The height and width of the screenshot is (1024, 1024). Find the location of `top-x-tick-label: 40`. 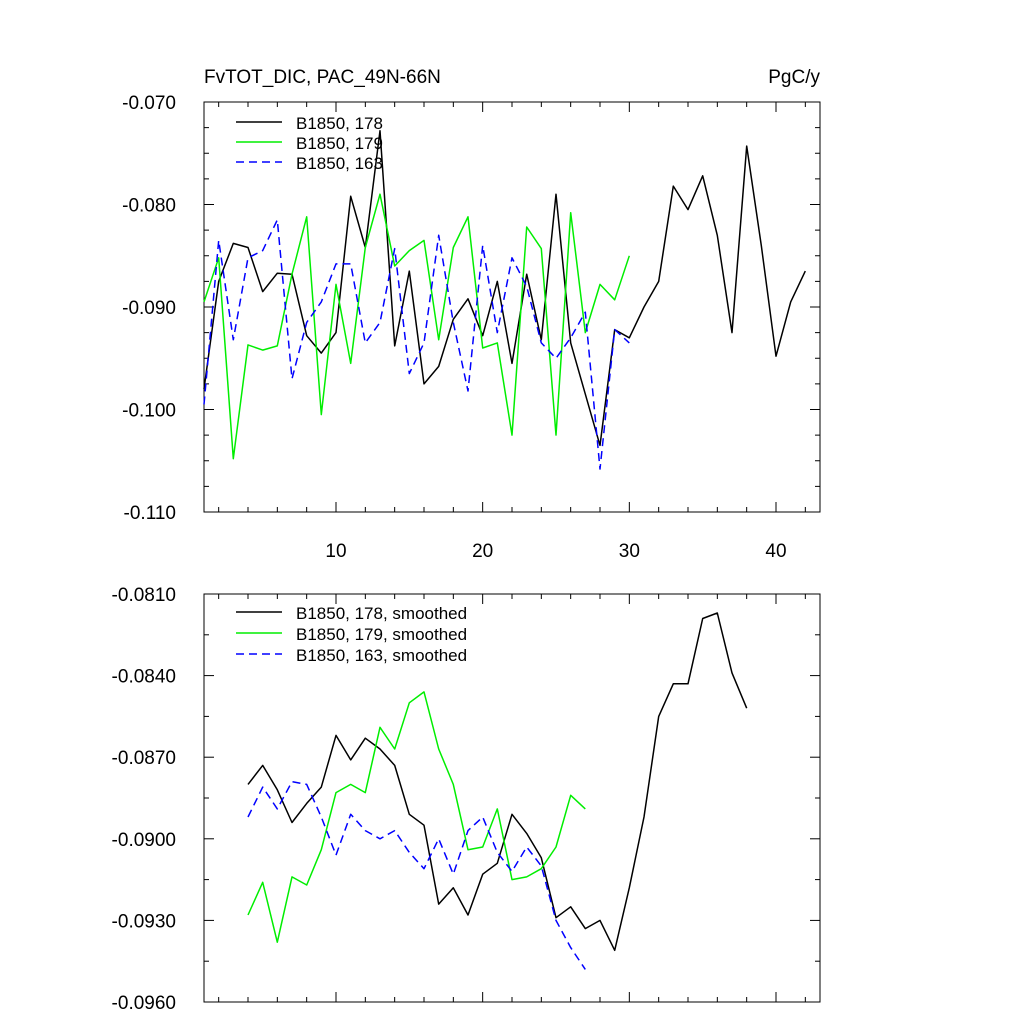

top-x-tick-label: 40 is located at coordinates (775, 551).